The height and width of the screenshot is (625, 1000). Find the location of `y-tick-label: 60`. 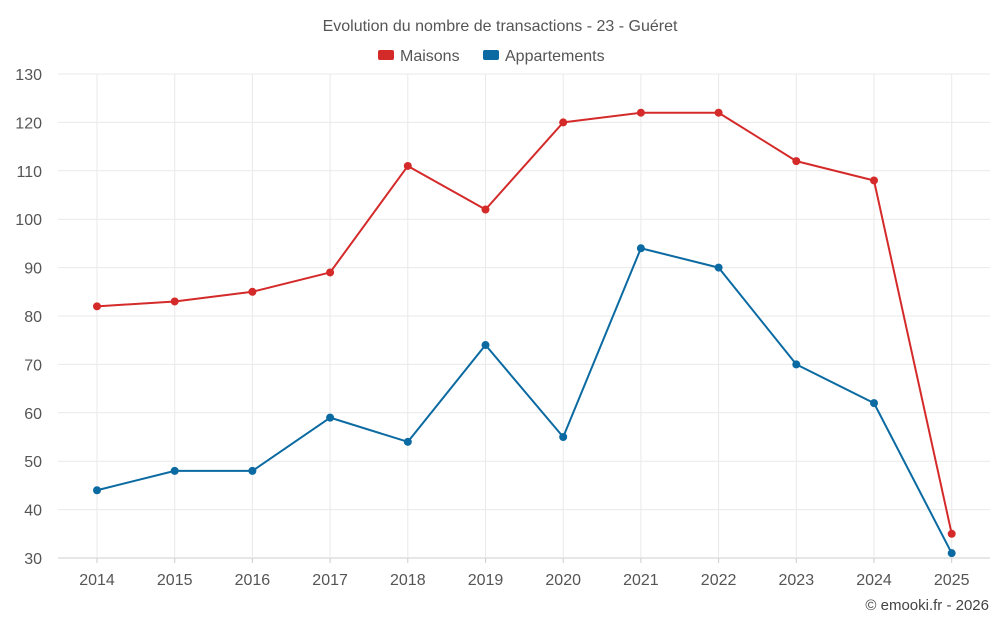

y-tick-label: 60 is located at coordinates (33, 414).